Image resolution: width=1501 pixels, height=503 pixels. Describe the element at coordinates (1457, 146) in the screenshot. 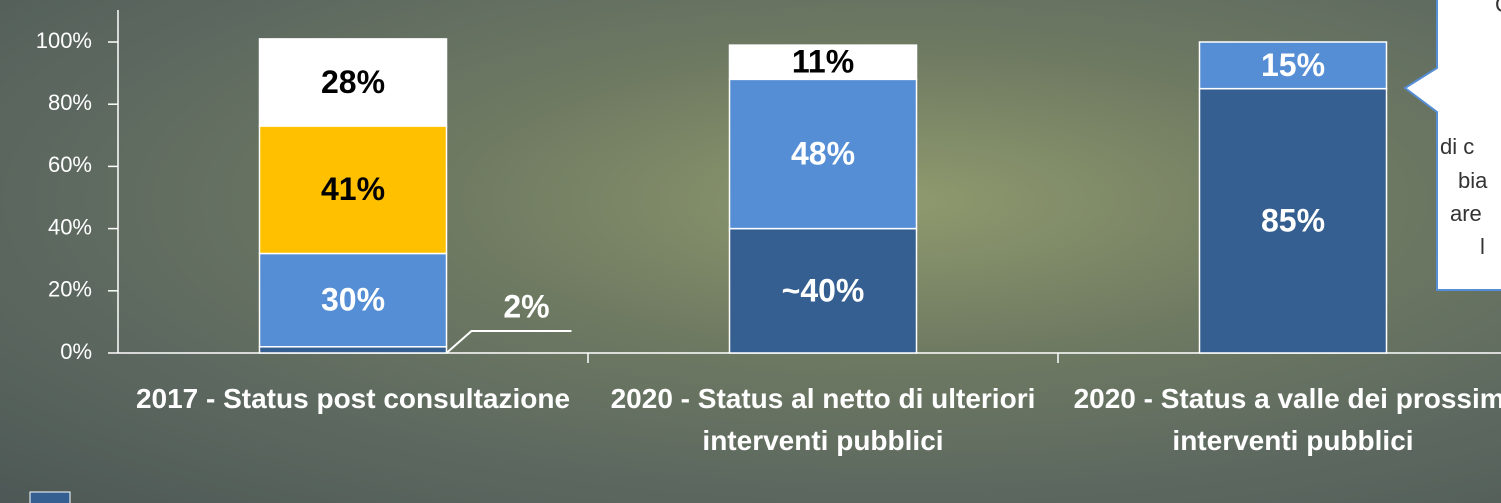

I see `callout-text: di c` at that location.